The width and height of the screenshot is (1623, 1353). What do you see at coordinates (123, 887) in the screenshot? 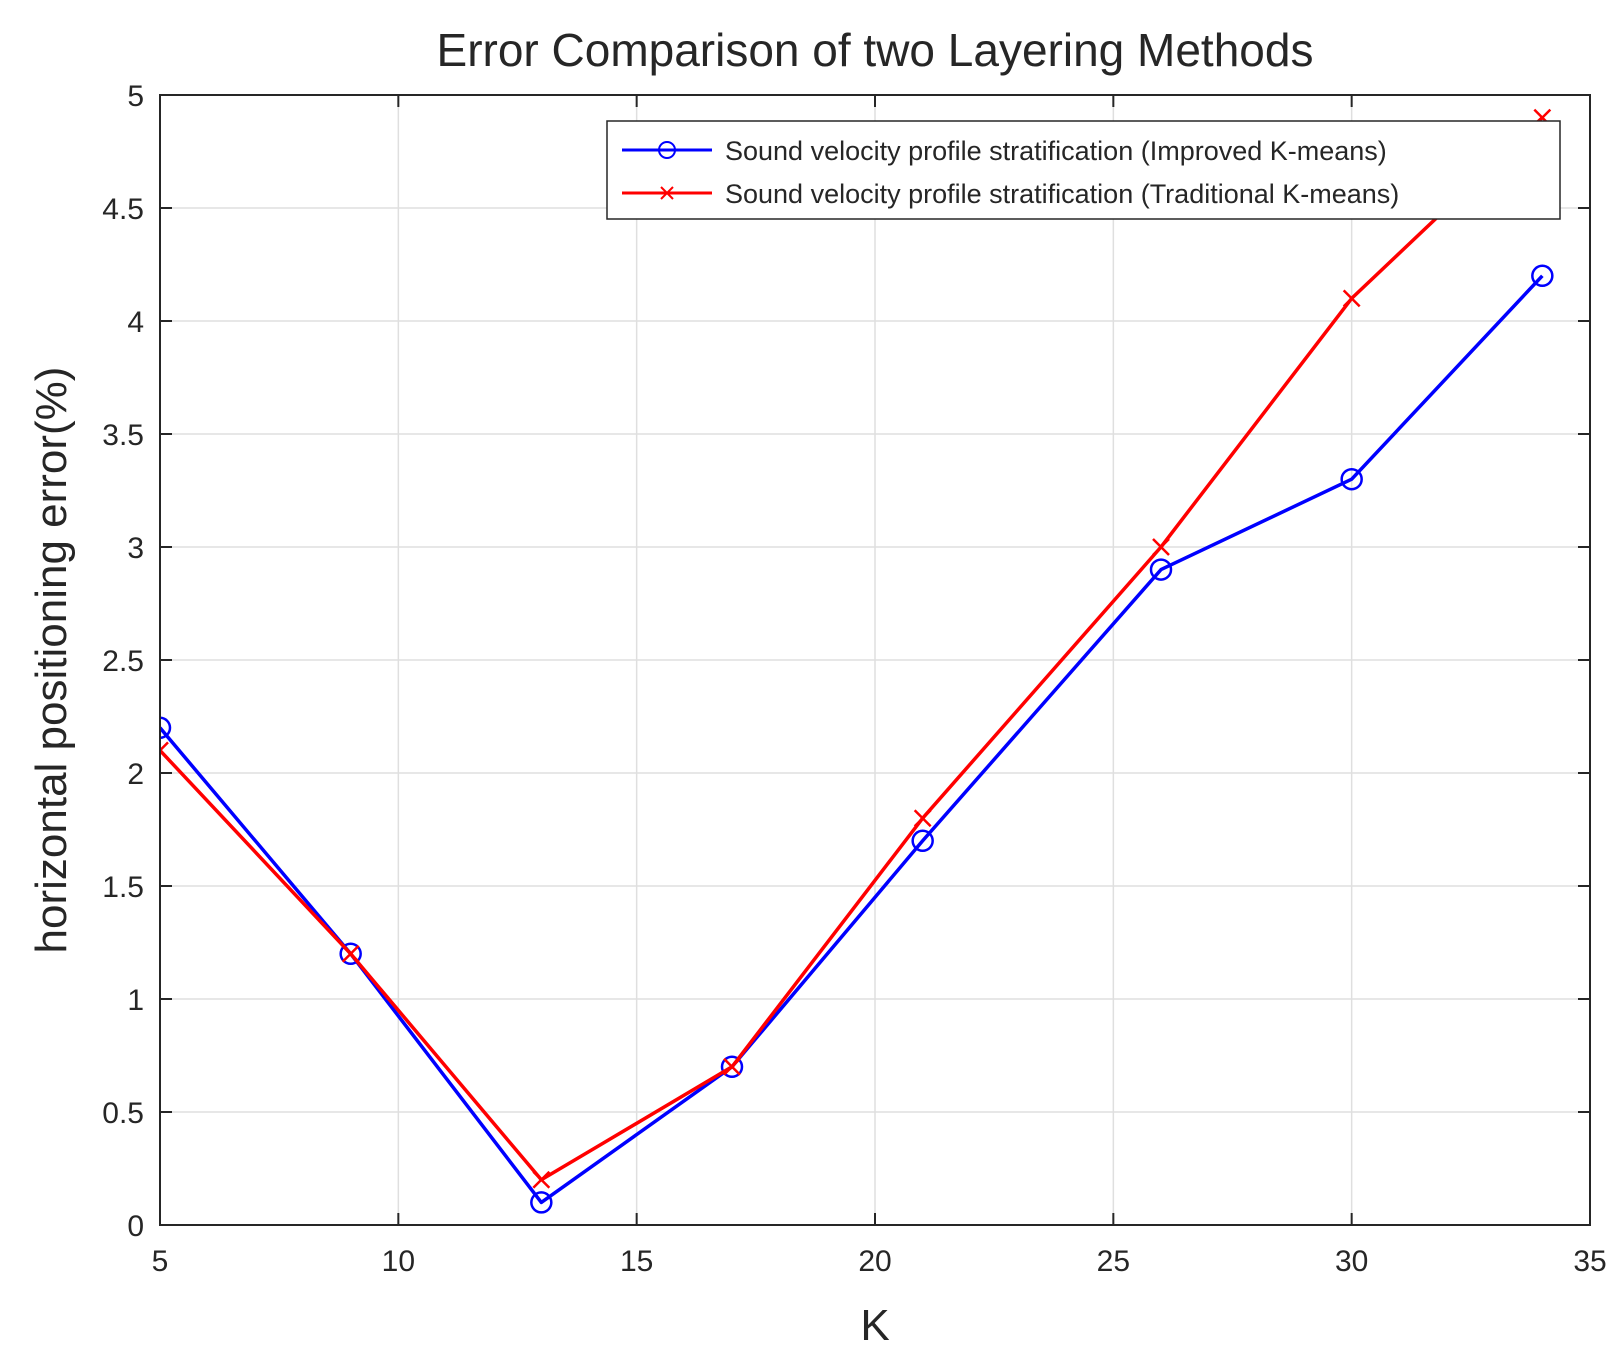
I see `y-tick-label: 1.5` at bounding box center [123, 887].